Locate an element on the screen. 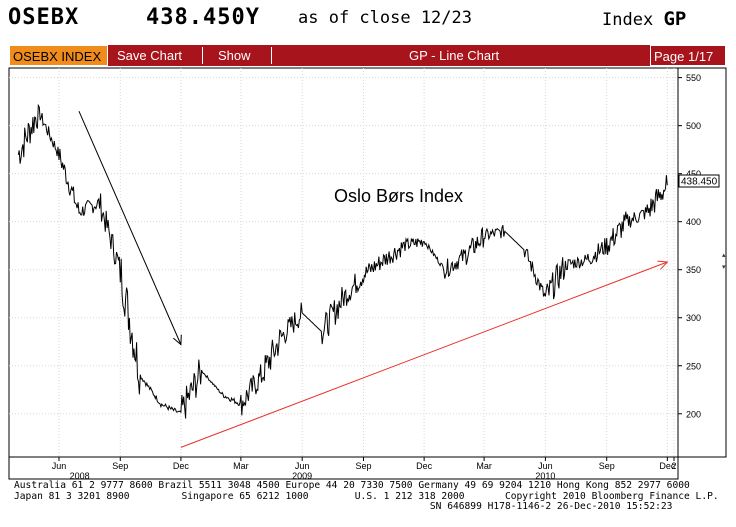  ticker-symbol: OSEBX is located at coordinates (44, 17).